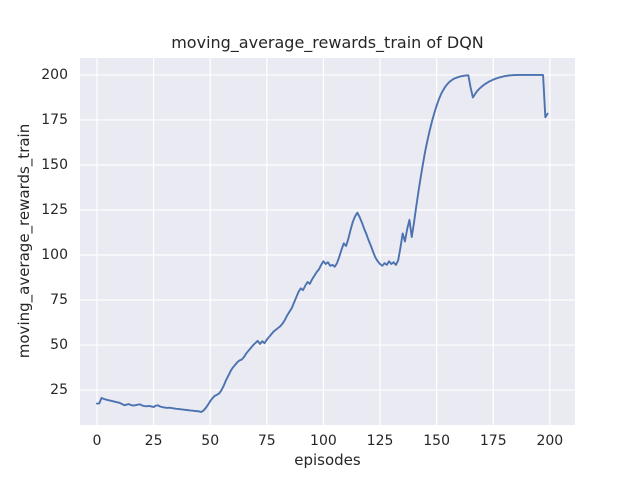  I want to click on y-tick-label: 25, so click(59, 390).